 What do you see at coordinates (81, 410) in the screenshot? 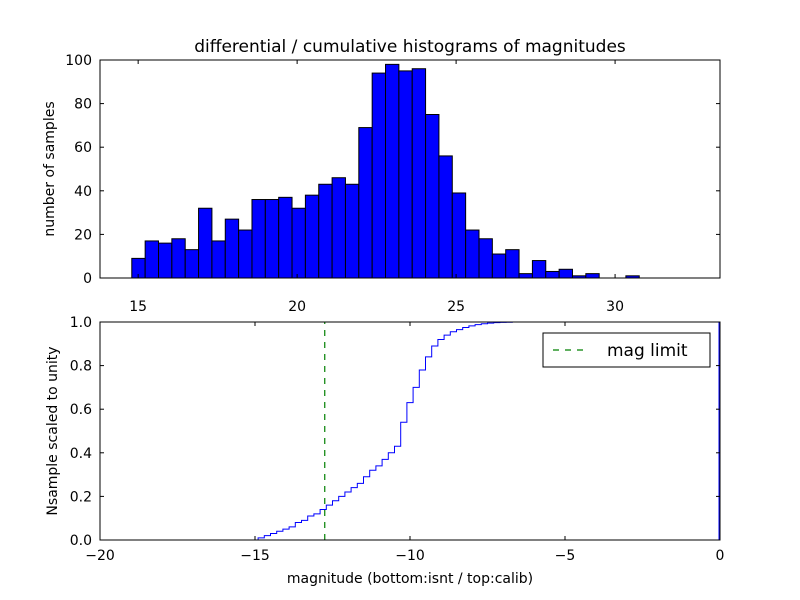
I see `cumulative-ytick-label: 0.6` at bounding box center [81, 410].